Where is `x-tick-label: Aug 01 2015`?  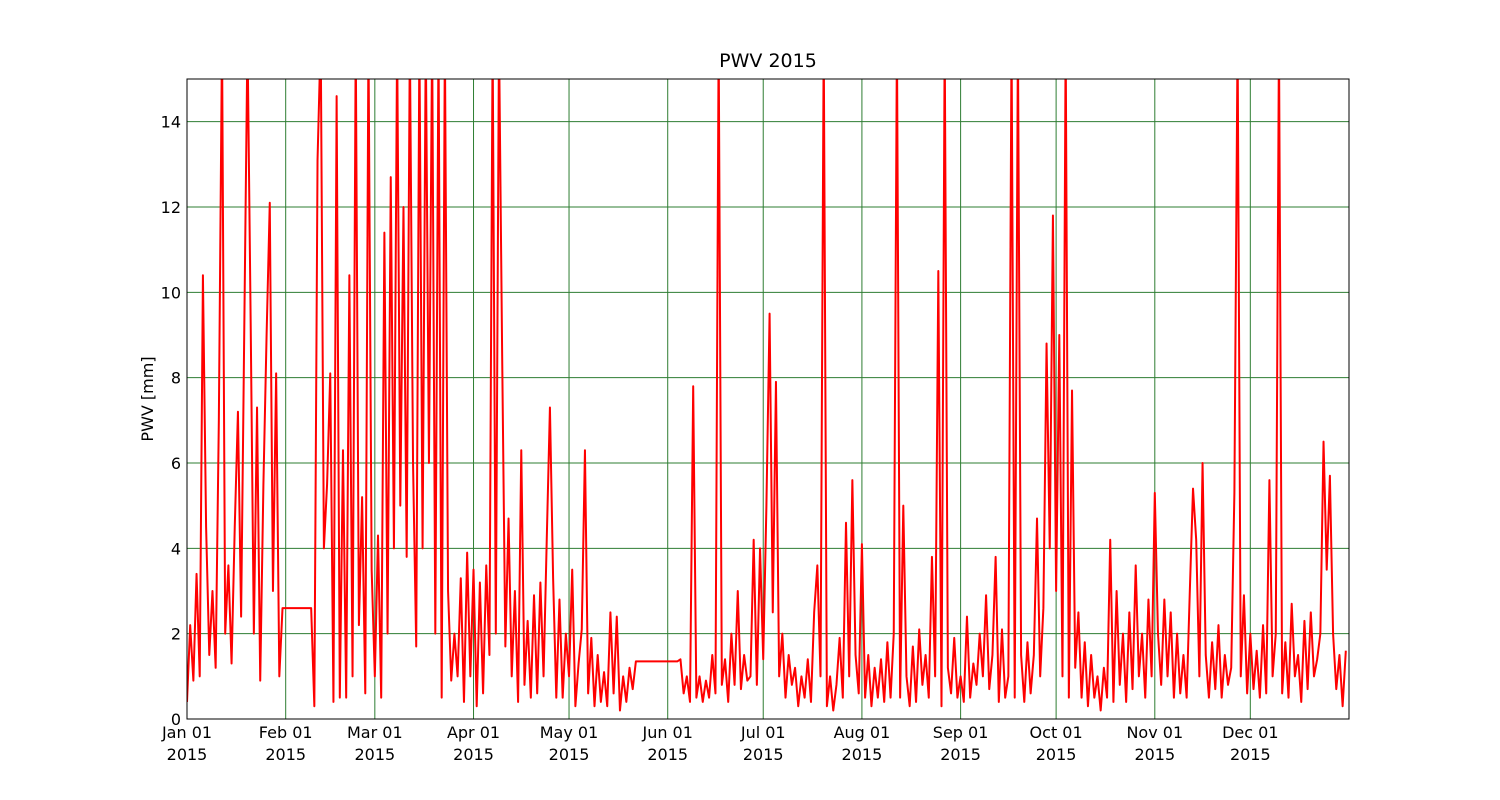 x-tick-label: Aug 01 2015 is located at coordinates (862, 743).